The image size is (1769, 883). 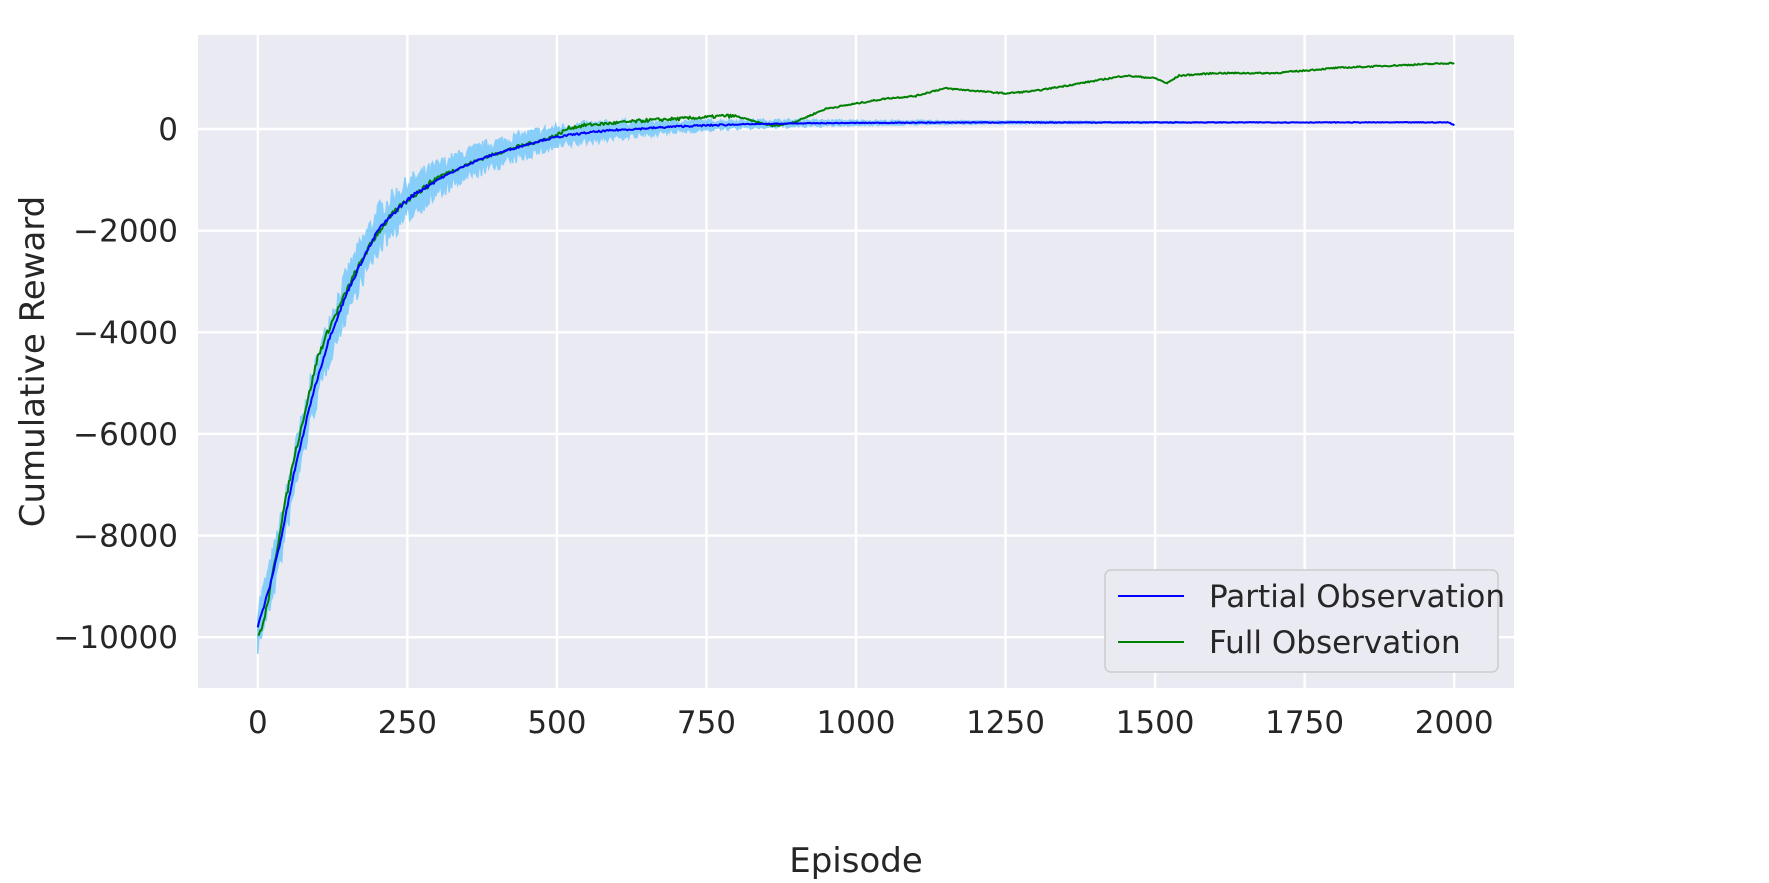 What do you see at coordinates (856, 861) in the screenshot?
I see `x-axis-label: Episode` at bounding box center [856, 861].